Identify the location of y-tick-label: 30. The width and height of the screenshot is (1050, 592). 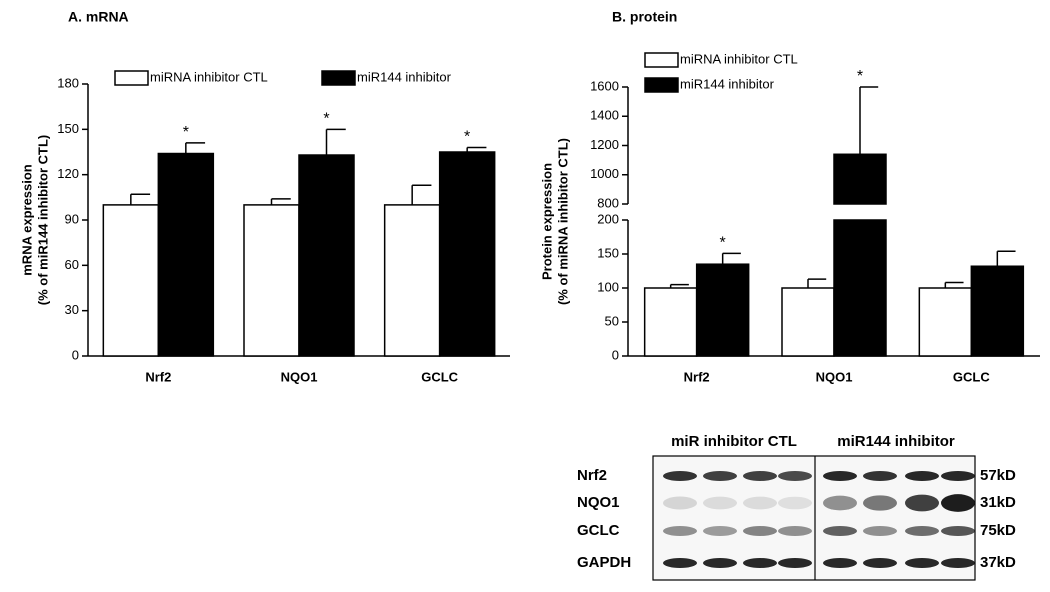
(72, 309).